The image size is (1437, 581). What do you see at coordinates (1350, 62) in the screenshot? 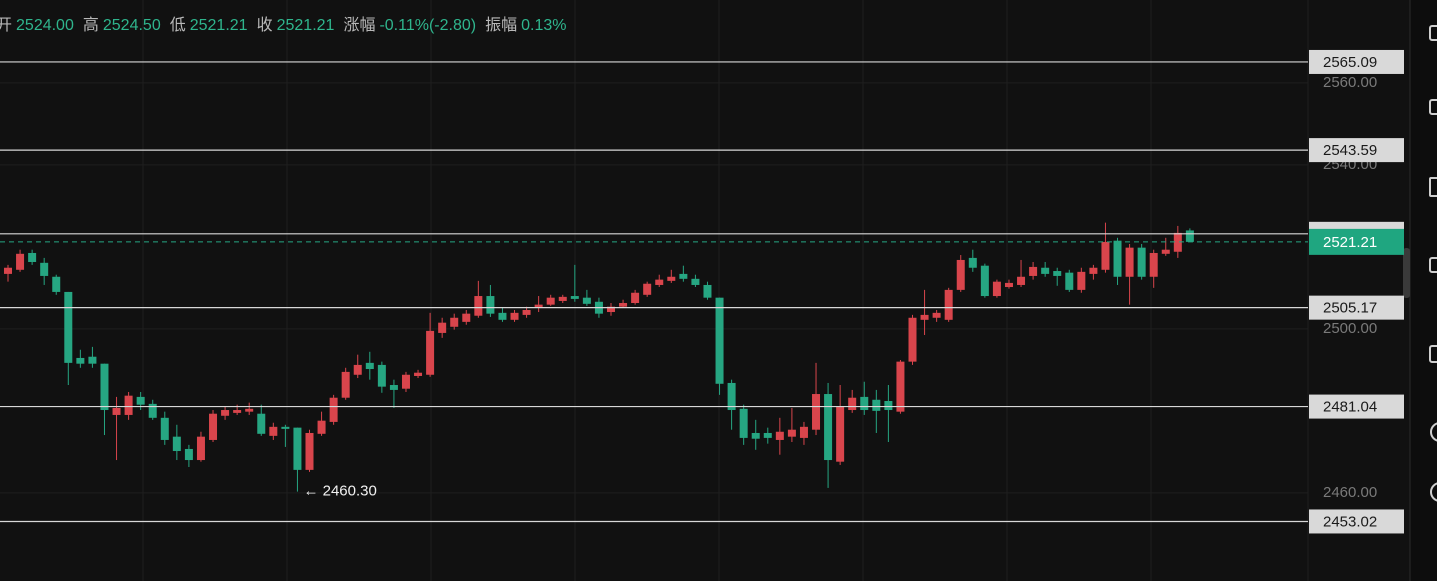
I see `price-level-label: 2565.09` at bounding box center [1350, 62].